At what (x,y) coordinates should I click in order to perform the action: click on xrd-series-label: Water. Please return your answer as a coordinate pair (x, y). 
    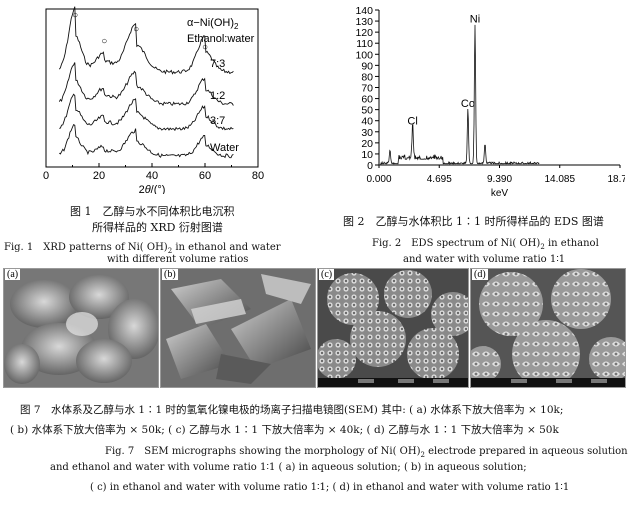
    Looking at the image, I should click on (224, 148).